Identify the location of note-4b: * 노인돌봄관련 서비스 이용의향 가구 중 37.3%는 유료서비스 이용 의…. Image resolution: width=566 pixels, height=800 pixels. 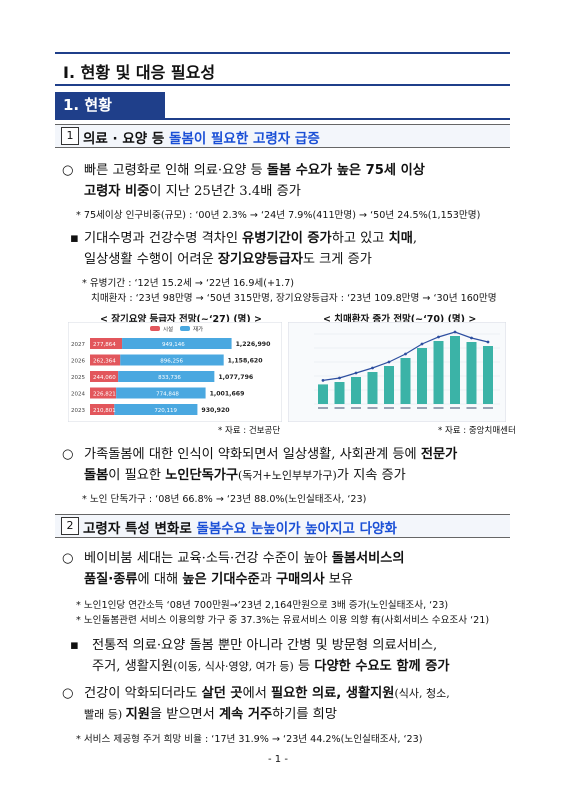
(283, 620).